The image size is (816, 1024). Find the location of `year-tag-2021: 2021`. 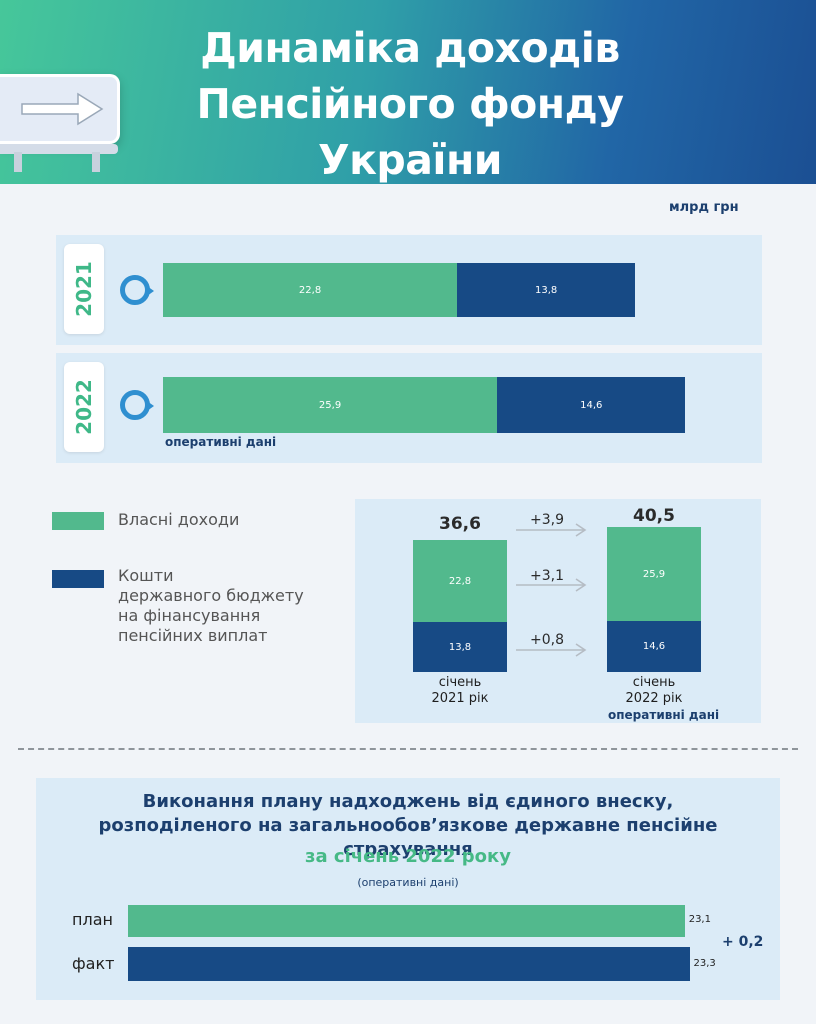

year-tag-2021: 2021 is located at coordinates (84, 289).